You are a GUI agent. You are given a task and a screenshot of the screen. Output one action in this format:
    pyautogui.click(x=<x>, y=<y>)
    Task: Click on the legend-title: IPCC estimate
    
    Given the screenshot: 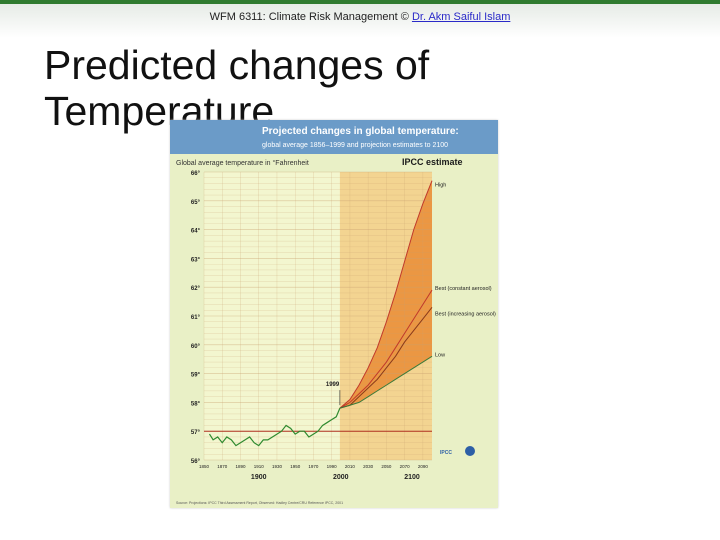 What is the action you would take?
    pyautogui.click(x=432, y=162)
    